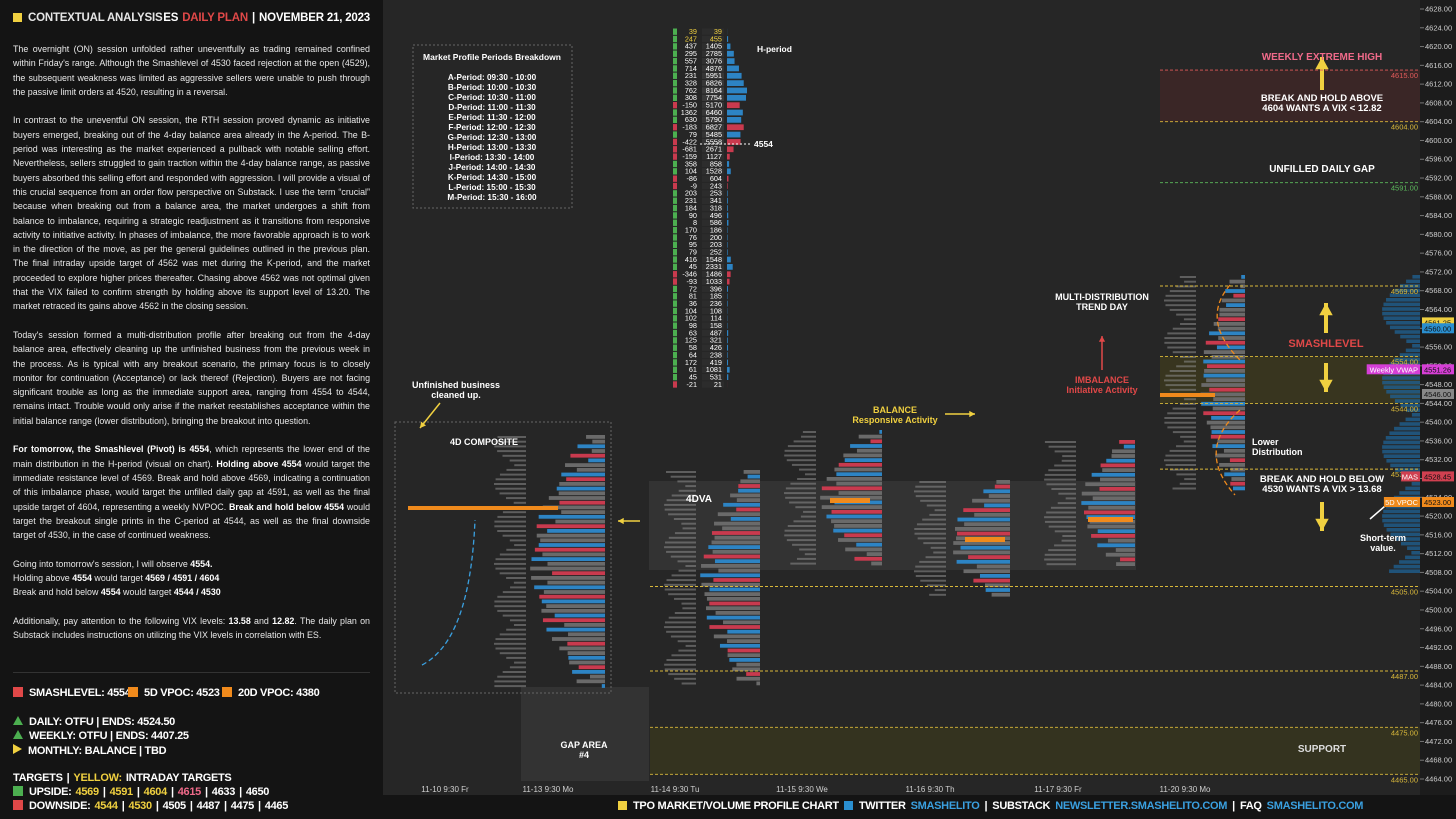 This screenshot has height=819, width=1456. Describe the element at coordinates (1404, 188) in the screenshot. I see `level-label: 4591.00` at that location.